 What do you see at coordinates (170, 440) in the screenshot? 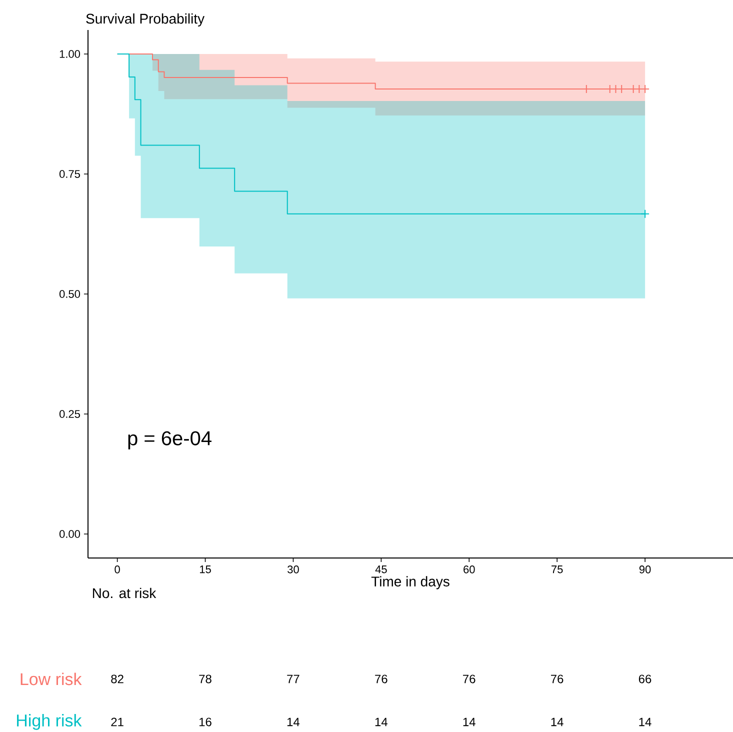
I see `annotation: p = 6e-04` at bounding box center [170, 440].